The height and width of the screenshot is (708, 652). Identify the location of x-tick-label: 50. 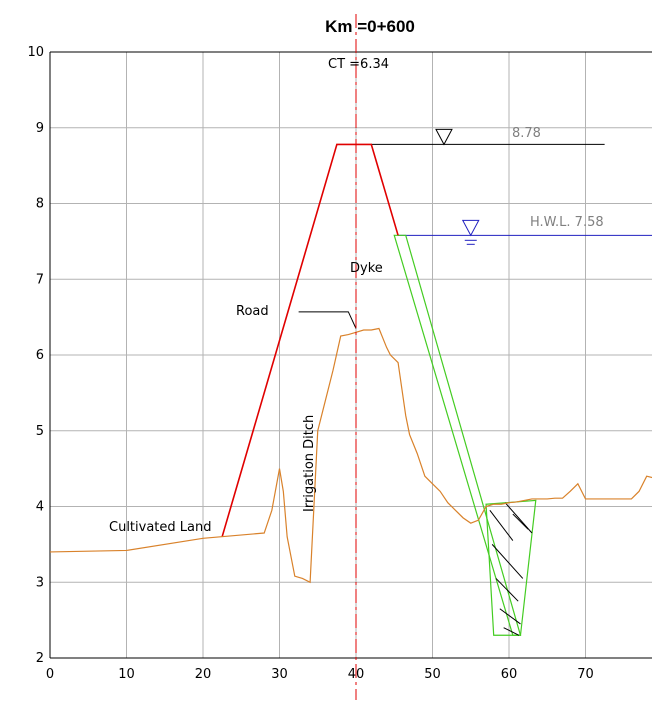
(432, 674).